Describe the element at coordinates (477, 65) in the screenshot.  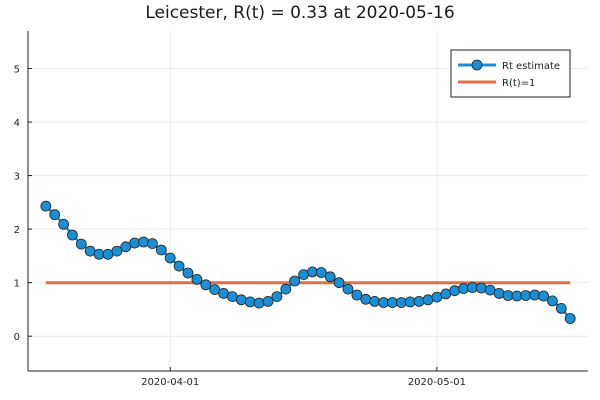
I see `legend-marker-rt-estimate` at that location.